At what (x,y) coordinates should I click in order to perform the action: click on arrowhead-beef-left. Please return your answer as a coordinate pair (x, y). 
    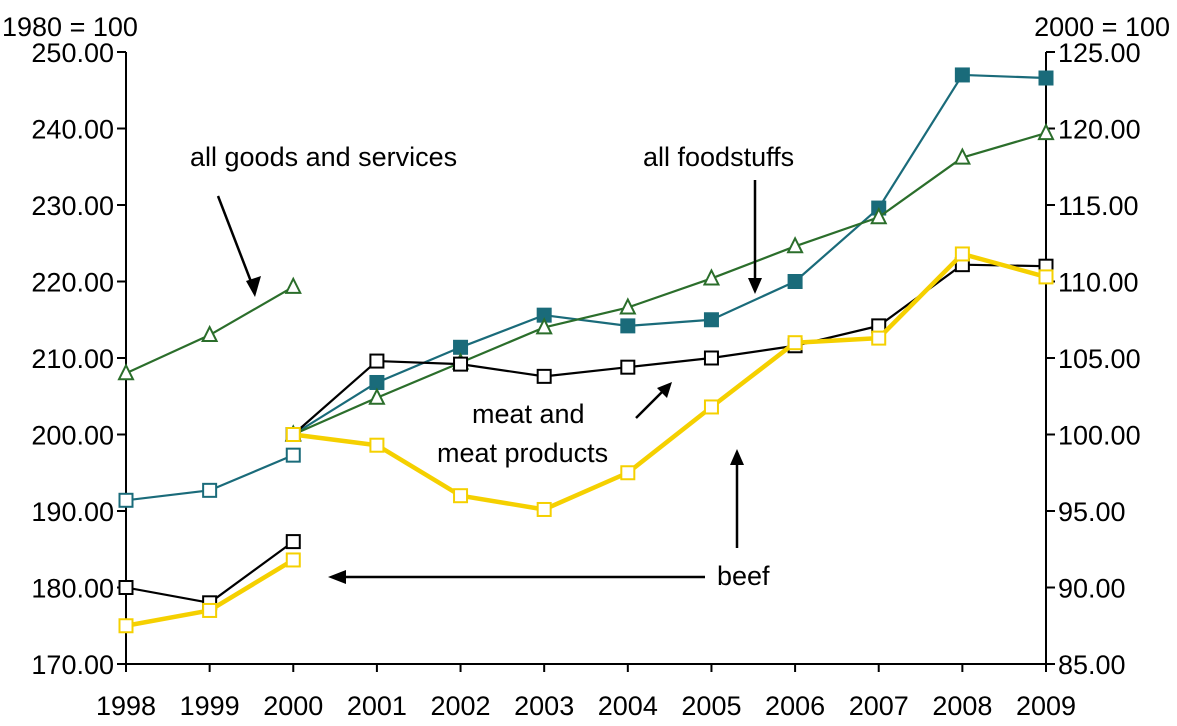
    Looking at the image, I should click on (337, 577).